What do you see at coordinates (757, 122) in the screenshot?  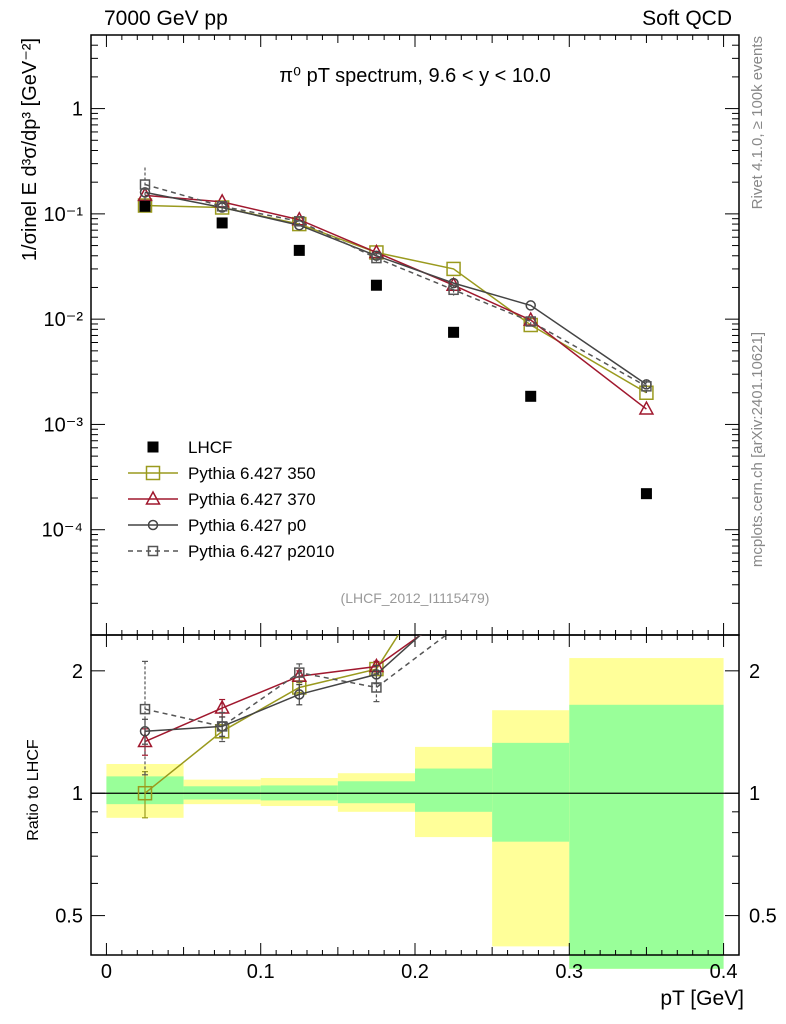 I see `rivet-label: Rivet 4.1.0, ≥ 100k events` at bounding box center [757, 122].